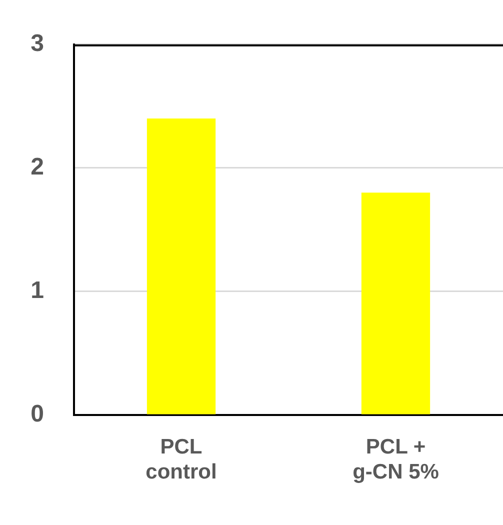 The width and height of the screenshot is (503, 525). I want to click on y-tick-label: 0, so click(37, 414).